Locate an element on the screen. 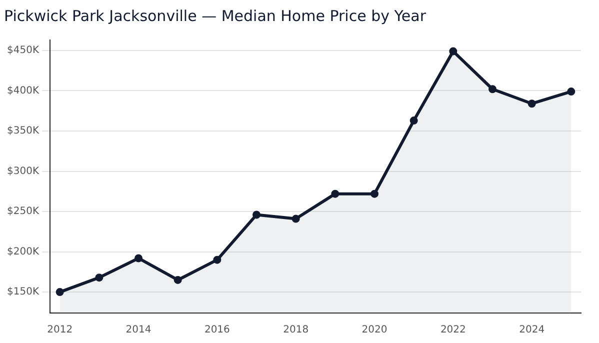  y-tick-label: $300K is located at coordinates (23, 171).